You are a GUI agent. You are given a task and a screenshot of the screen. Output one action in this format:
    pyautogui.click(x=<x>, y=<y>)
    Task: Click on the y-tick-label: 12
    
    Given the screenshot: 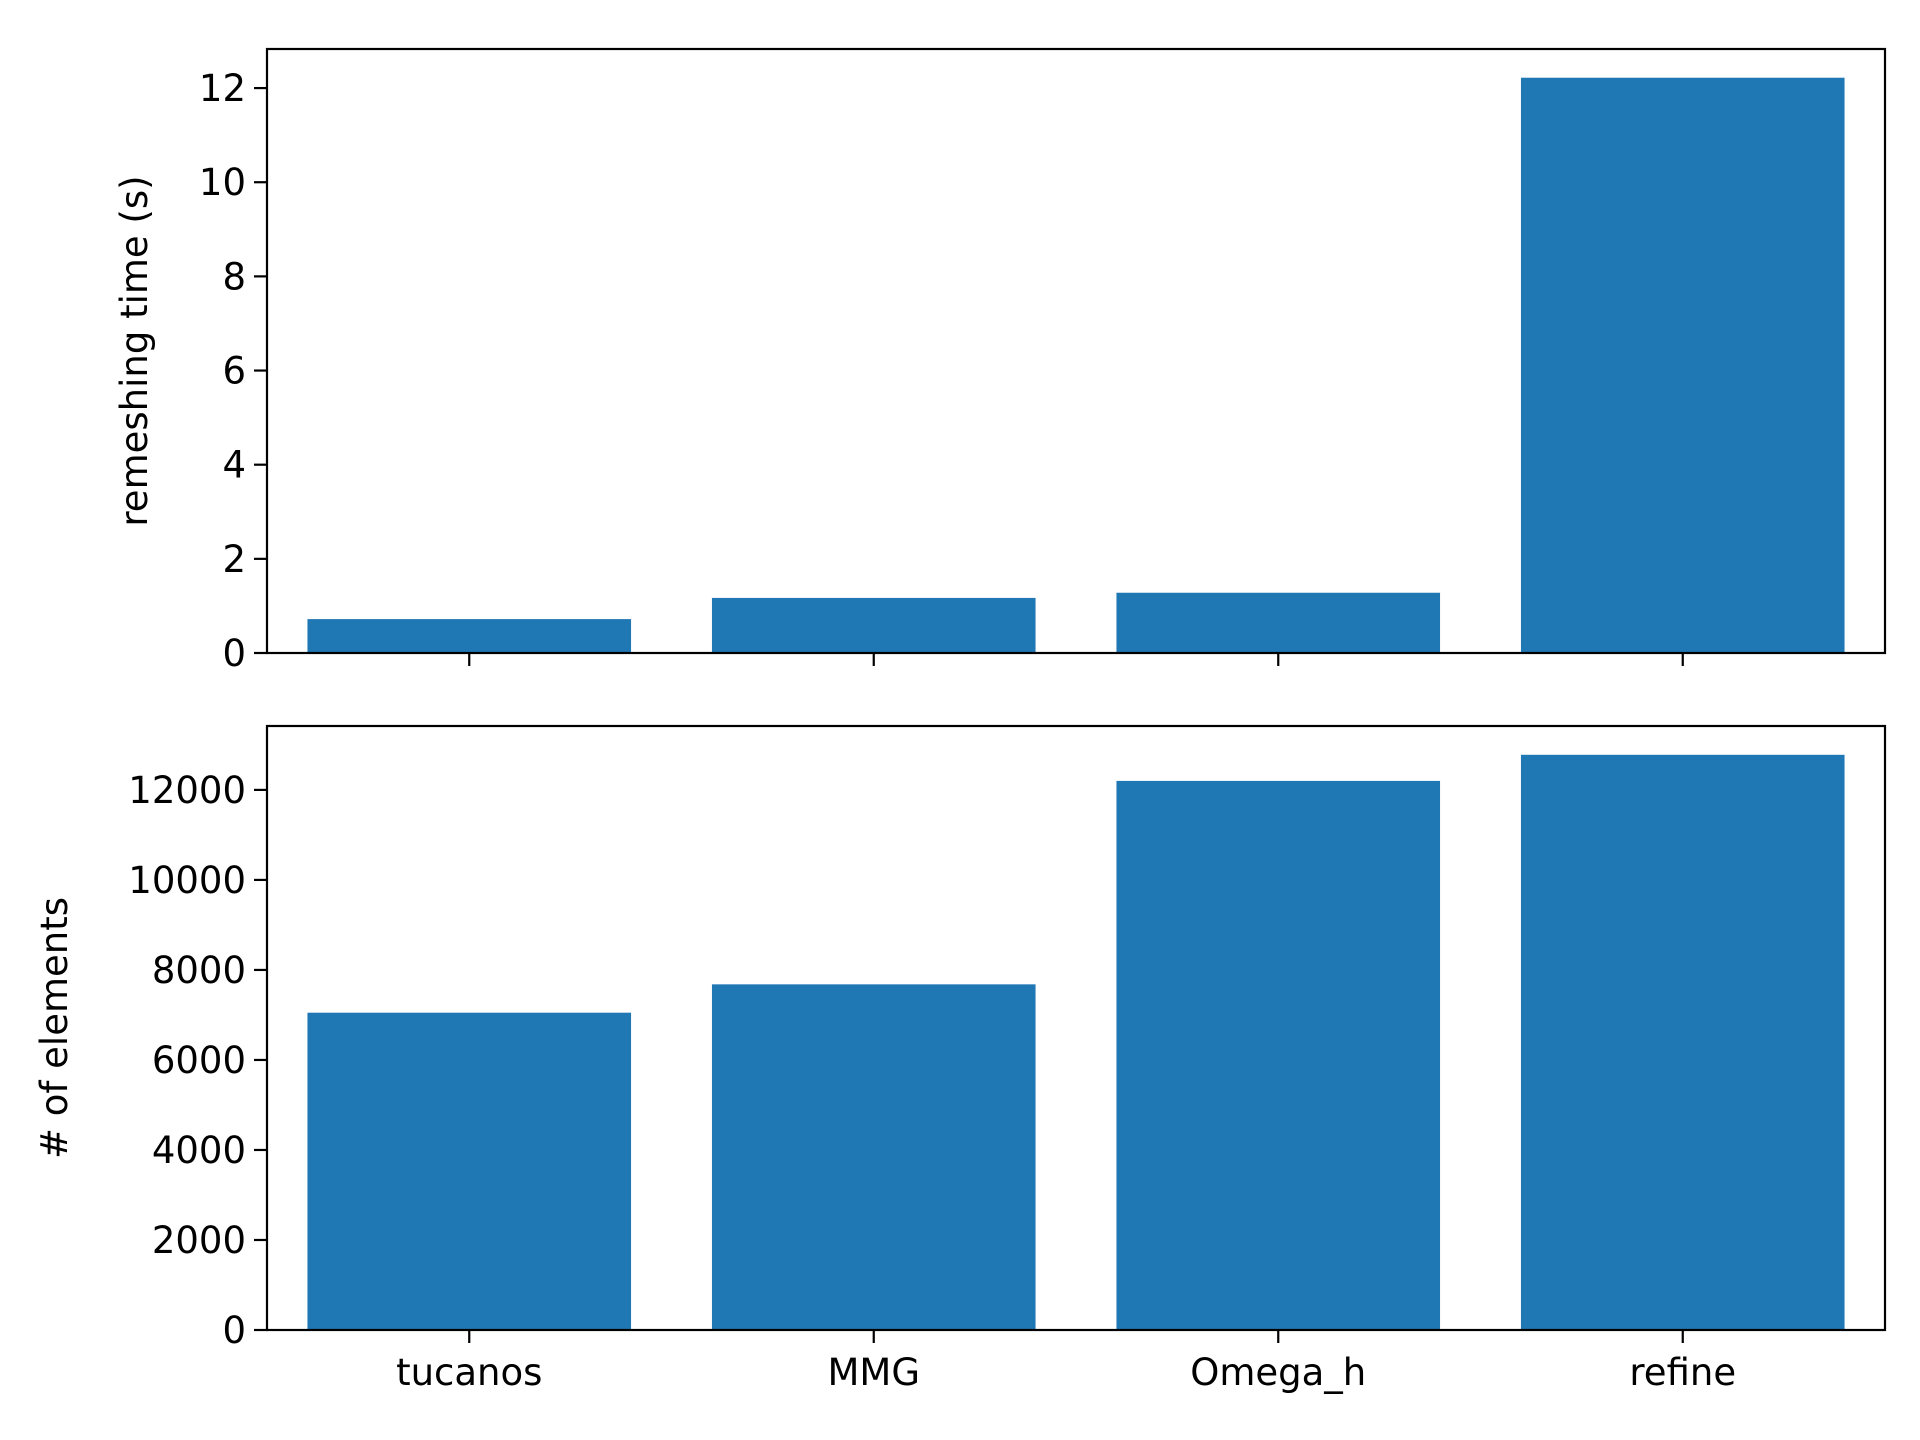 What is the action you would take?
    pyautogui.click(x=222, y=88)
    